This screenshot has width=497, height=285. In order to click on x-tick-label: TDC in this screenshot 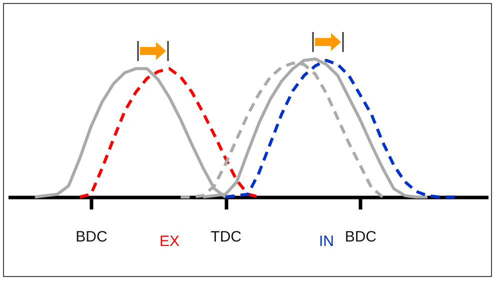, I will do `click(226, 237)`.